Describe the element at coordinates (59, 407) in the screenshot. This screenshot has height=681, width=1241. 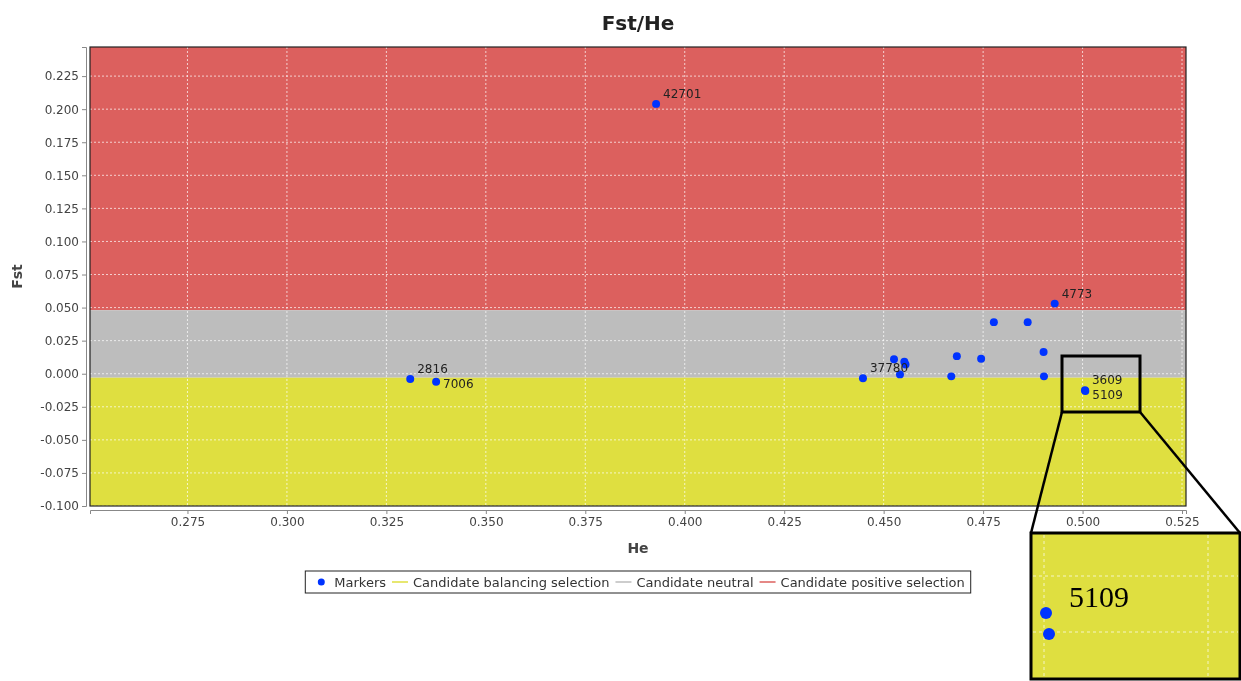
I see `y-tick-label: -0.025` at that location.